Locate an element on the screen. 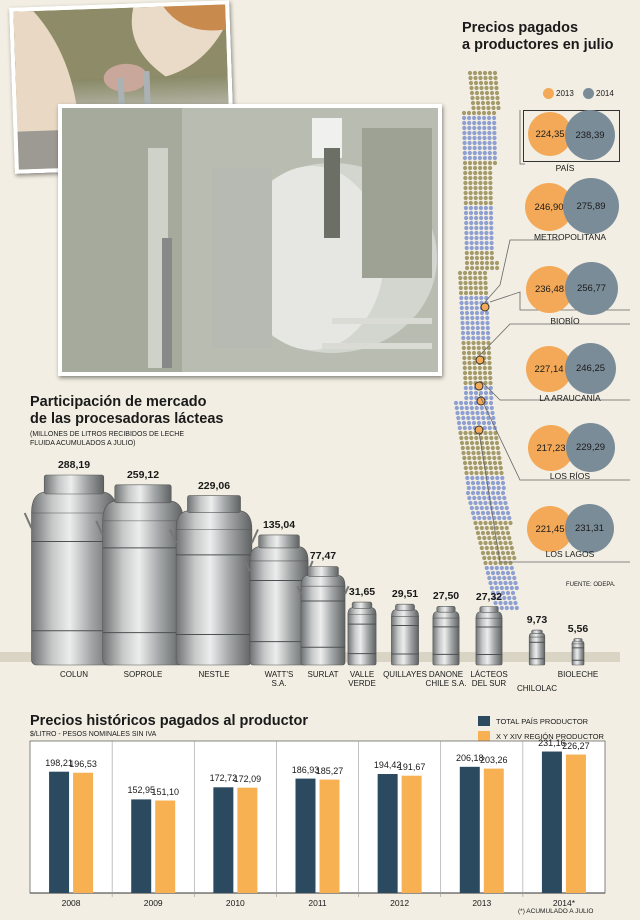 The width and height of the screenshot is (640, 920). pais-box is located at coordinates (571, 136).